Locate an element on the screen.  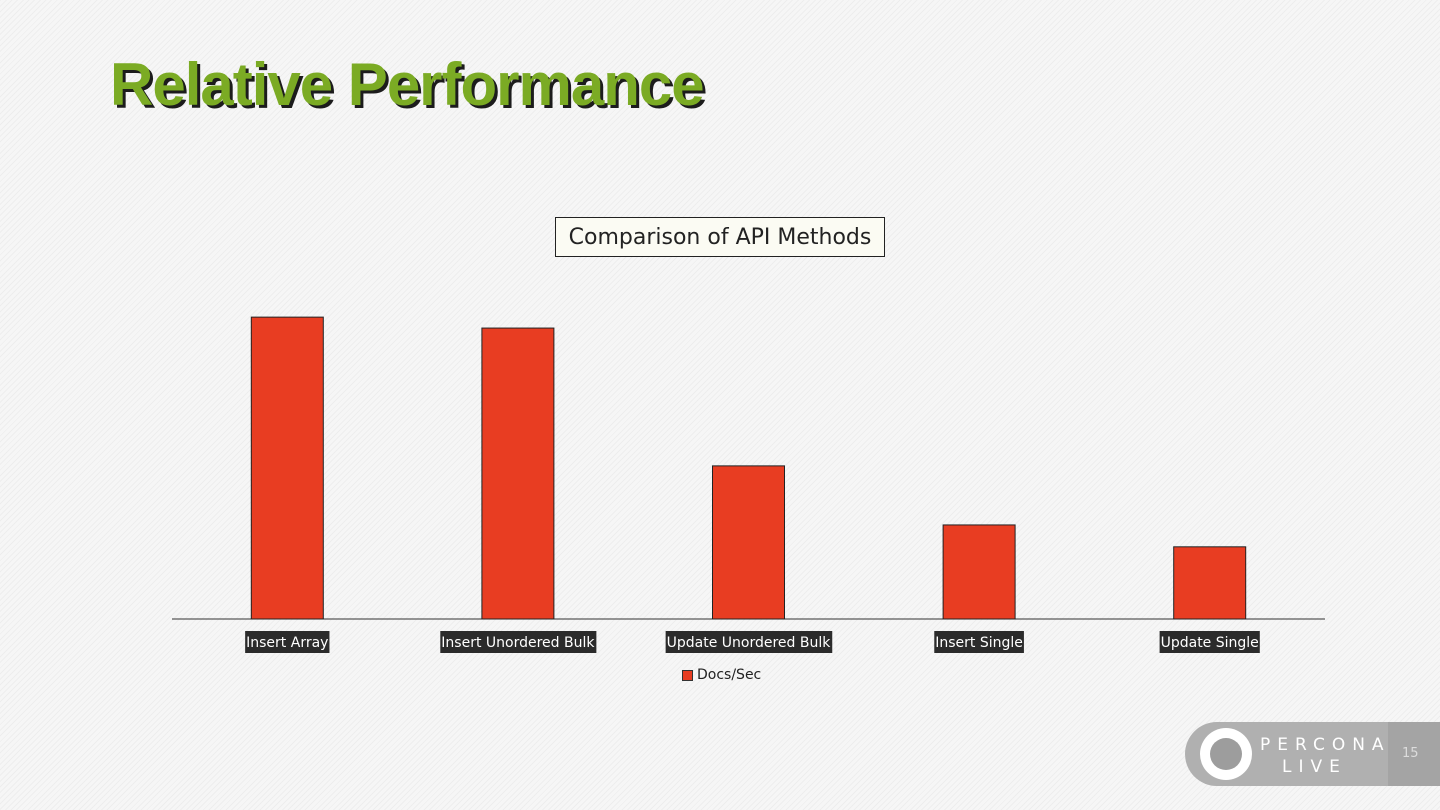
logo-line-1: PERCONA is located at coordinates (1325, 745).